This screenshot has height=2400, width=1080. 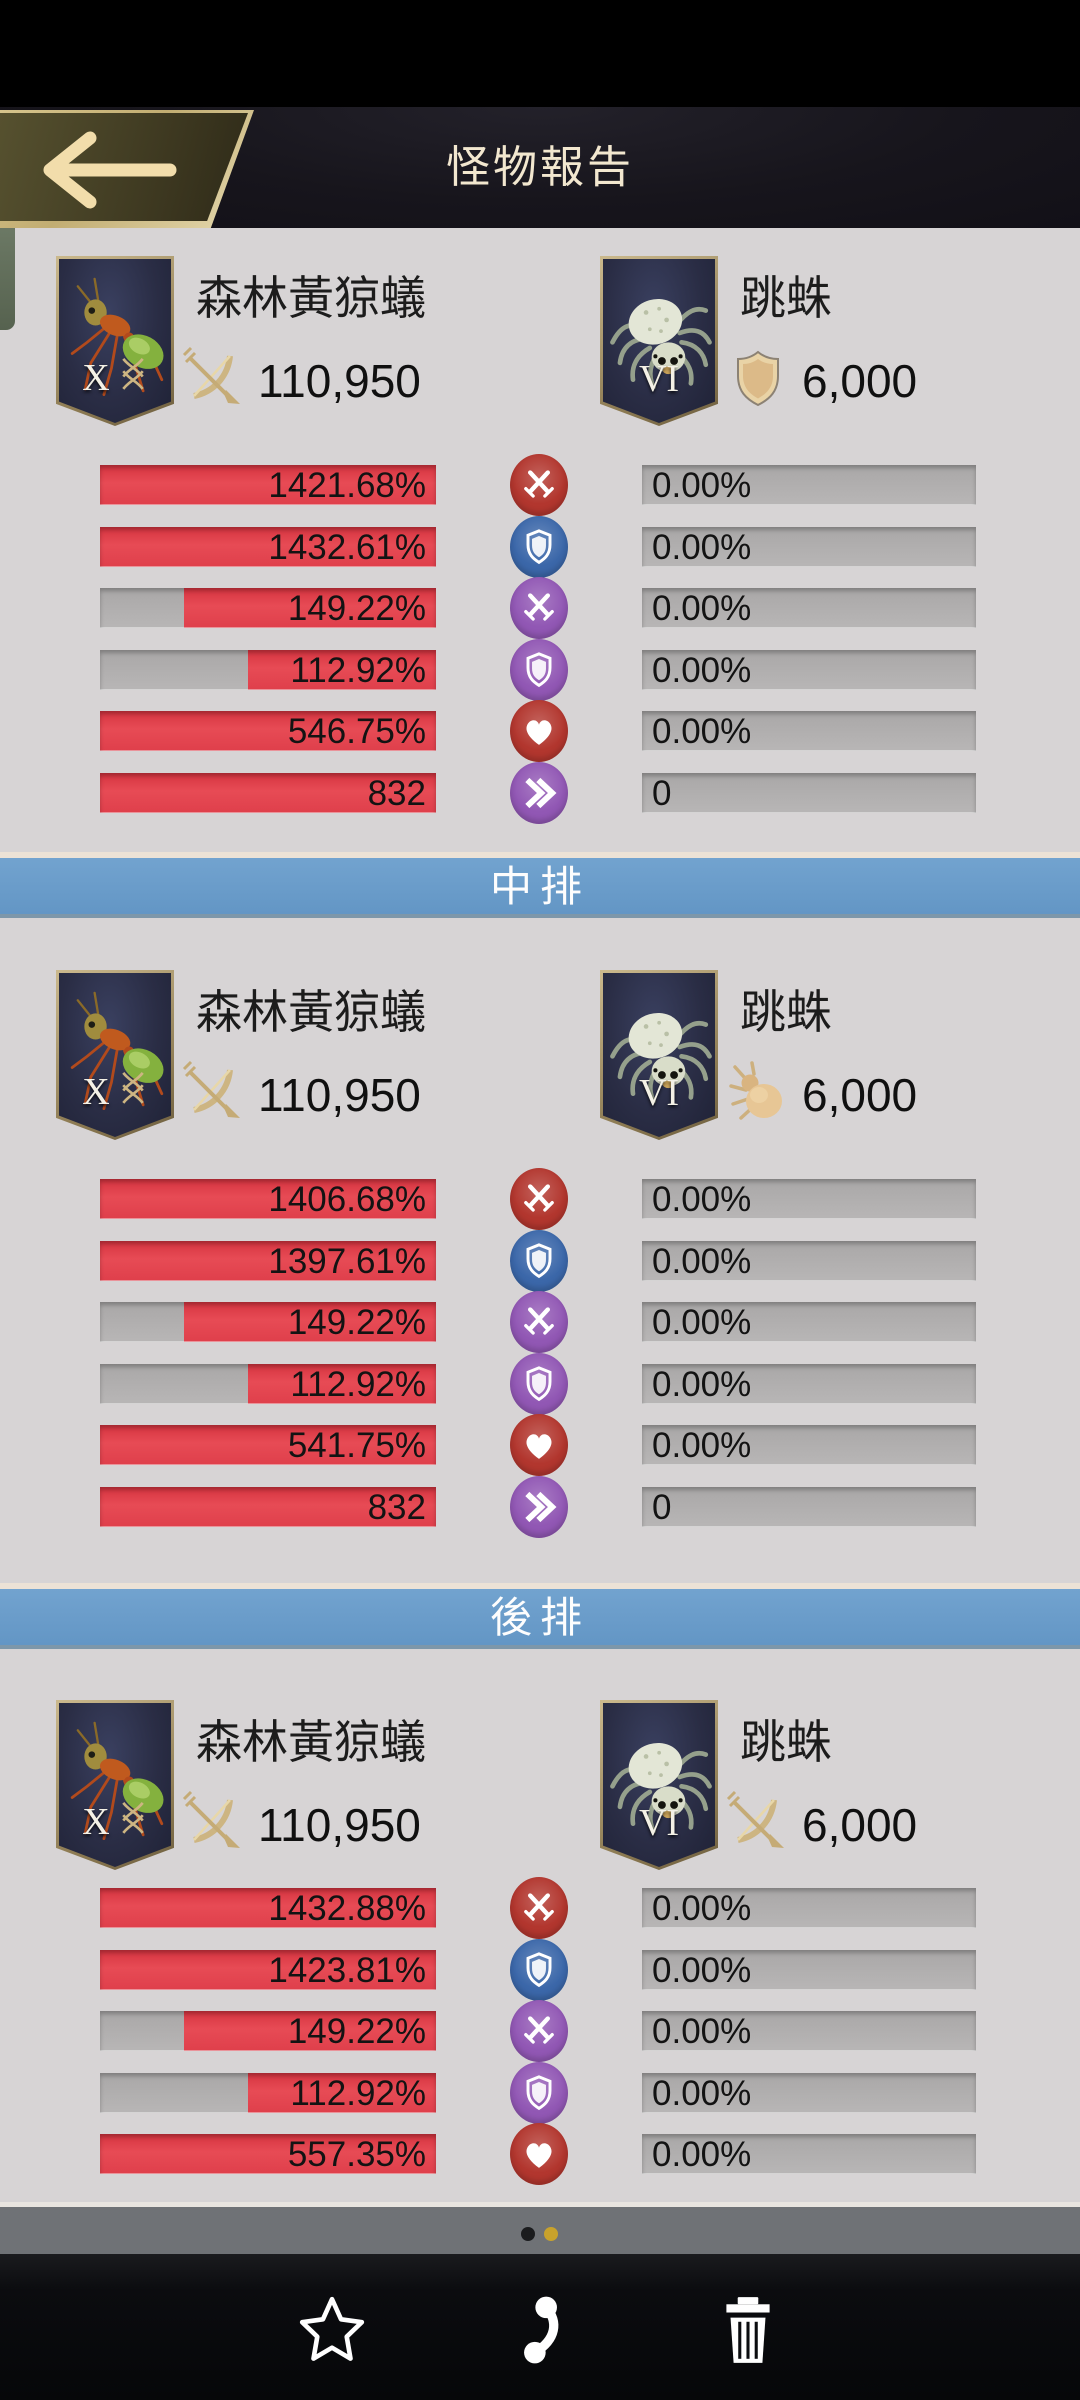 I want to click on page-title: 怪物報告, so click(x=540, y=167).